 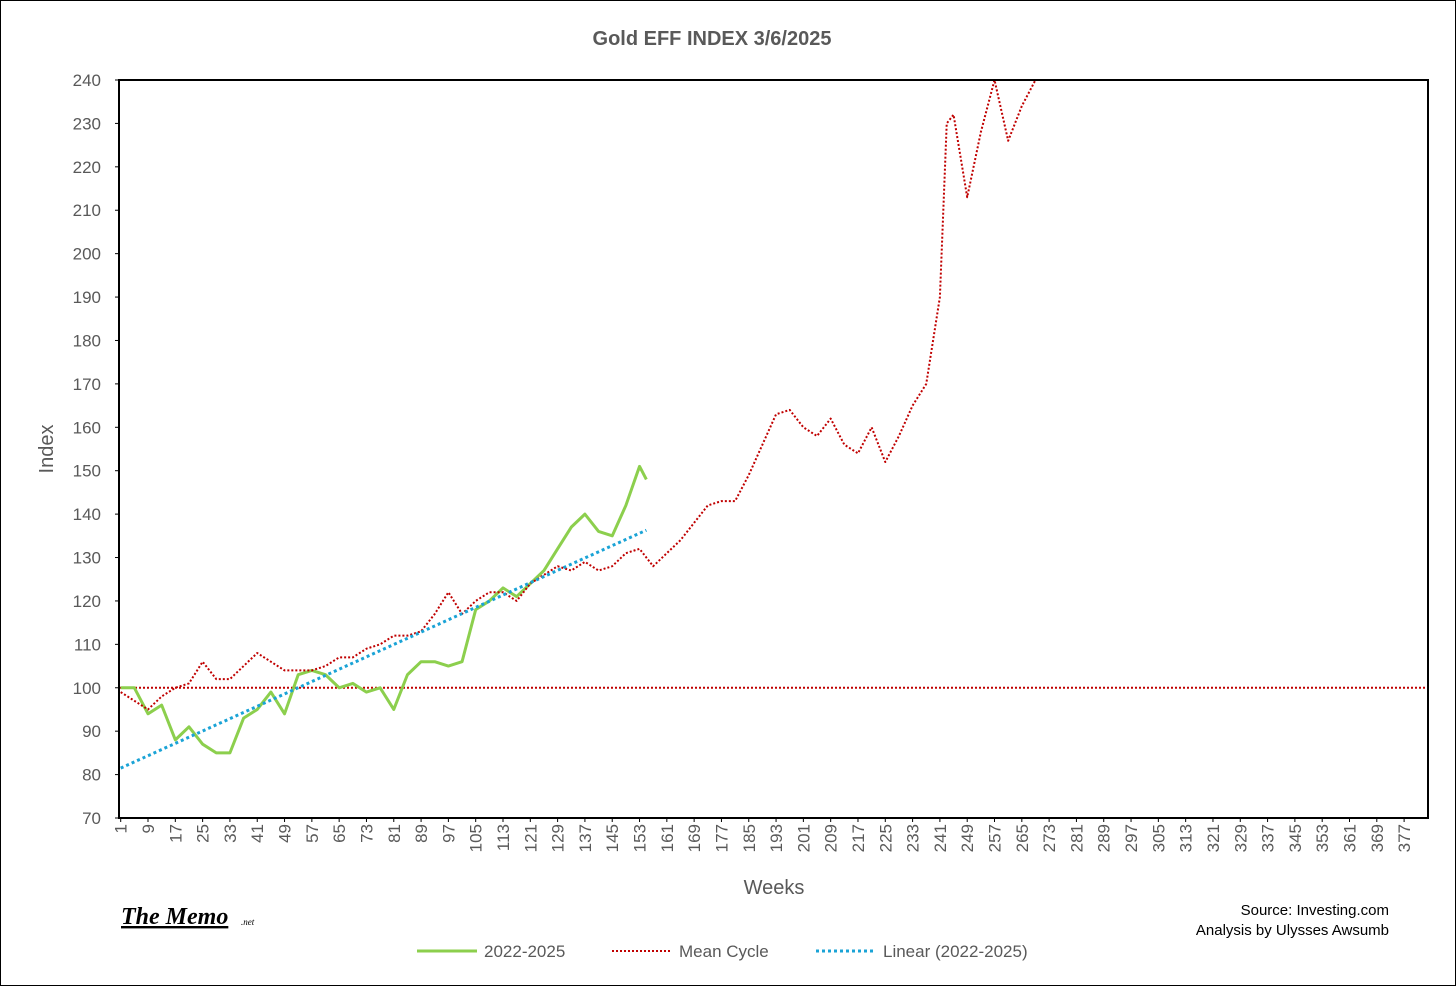 I want to click on x-tick-label: 217, so click(x=858, y=838).